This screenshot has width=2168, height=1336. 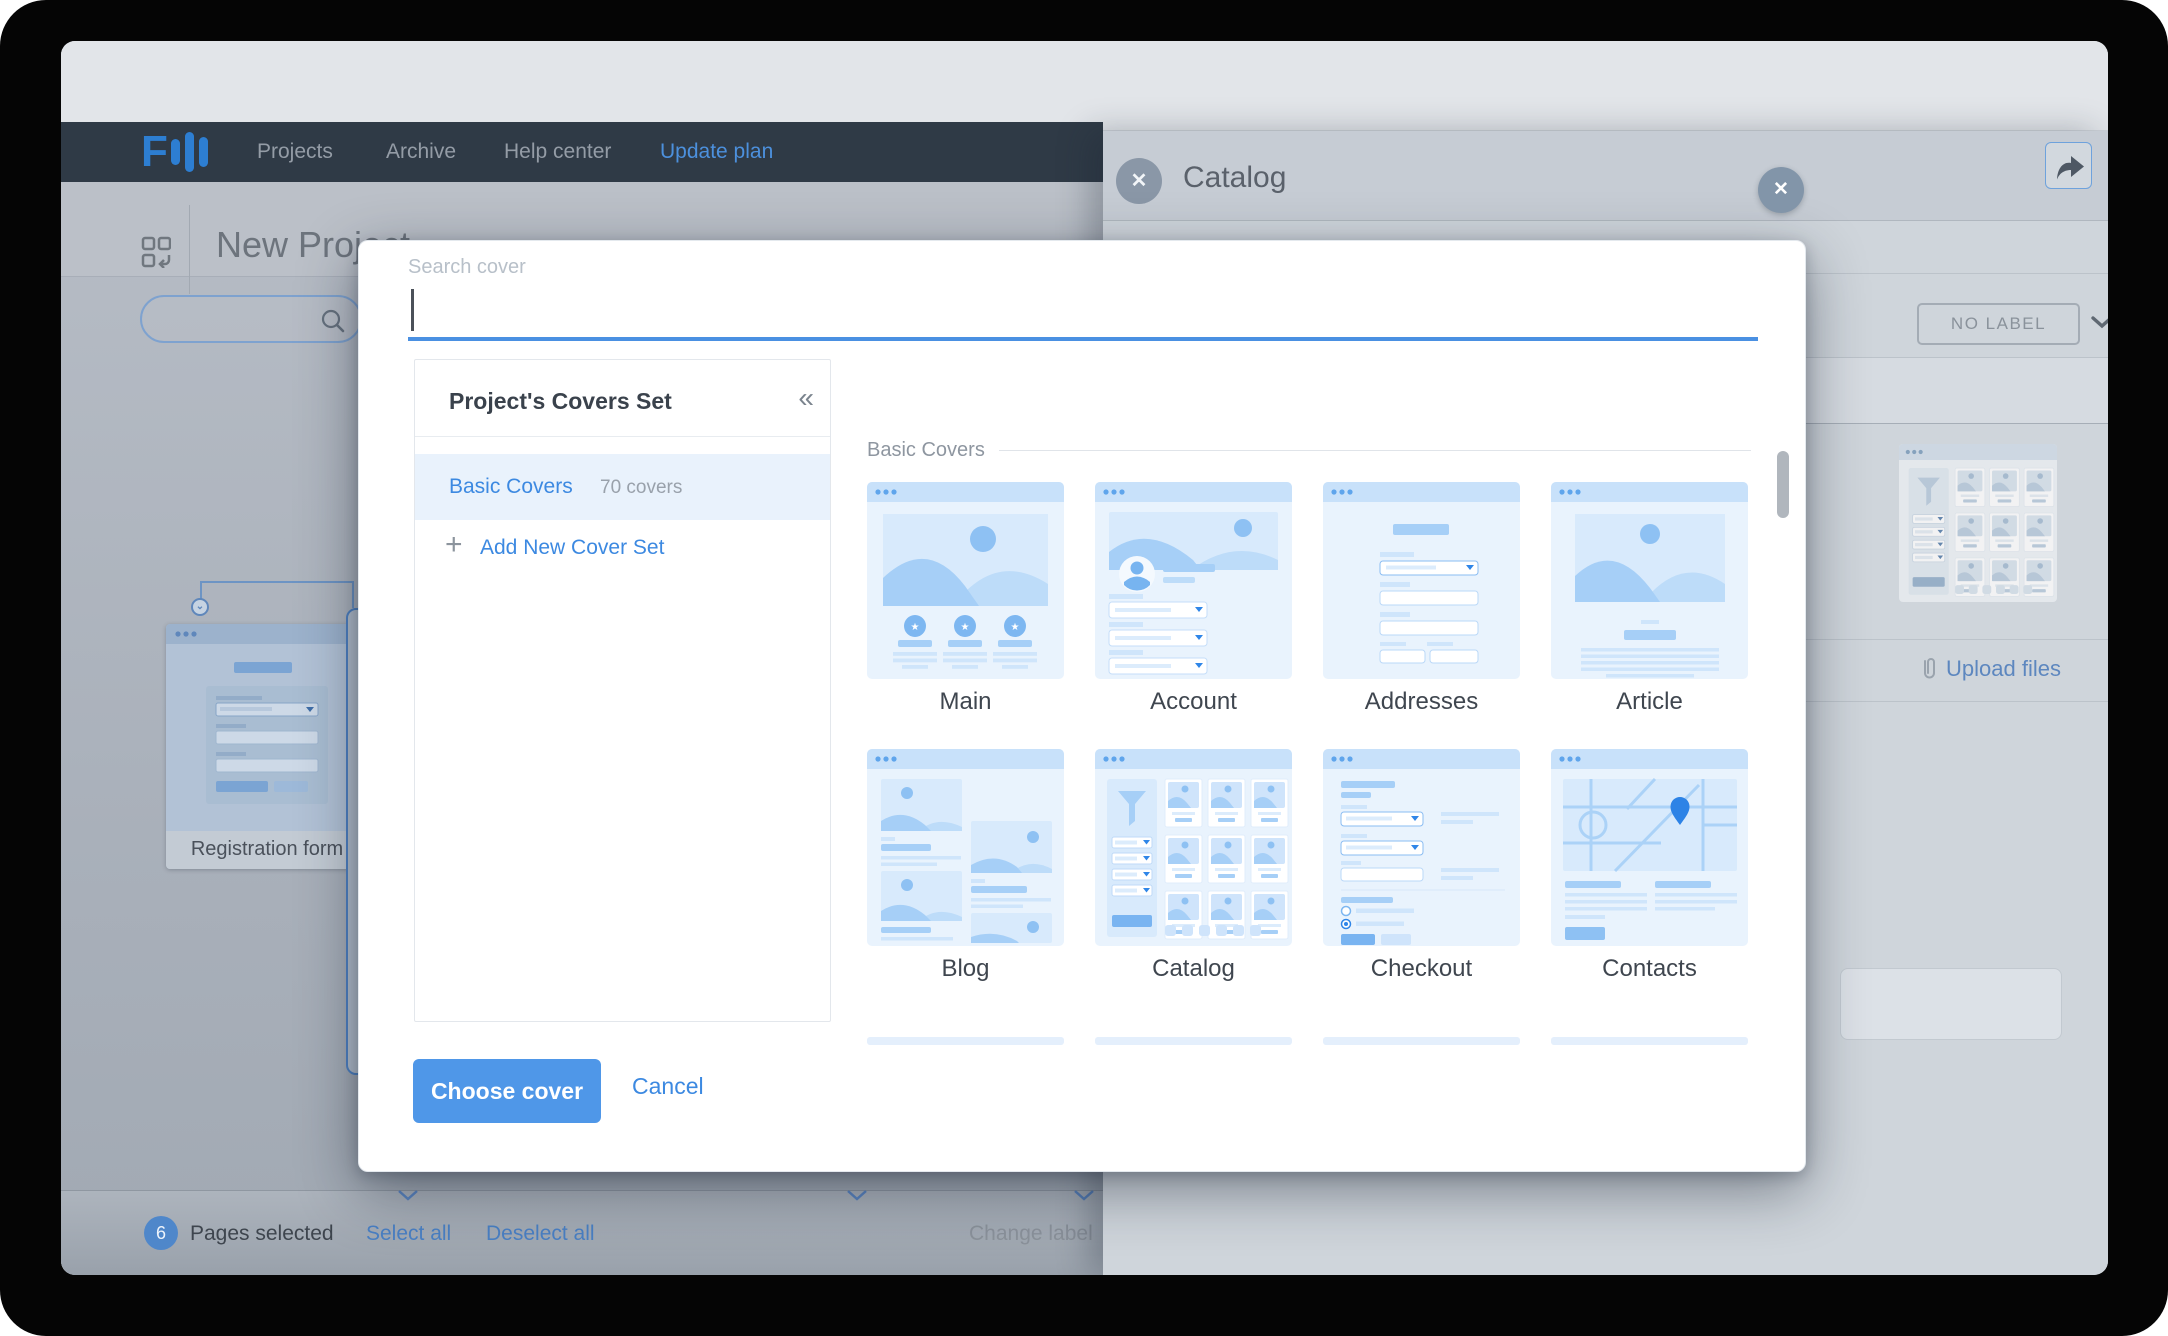 What do you see at coordinates (1951, 1004) in the screenshot?
I see `panel-comment-box` at bounding box center [1951, 1004].